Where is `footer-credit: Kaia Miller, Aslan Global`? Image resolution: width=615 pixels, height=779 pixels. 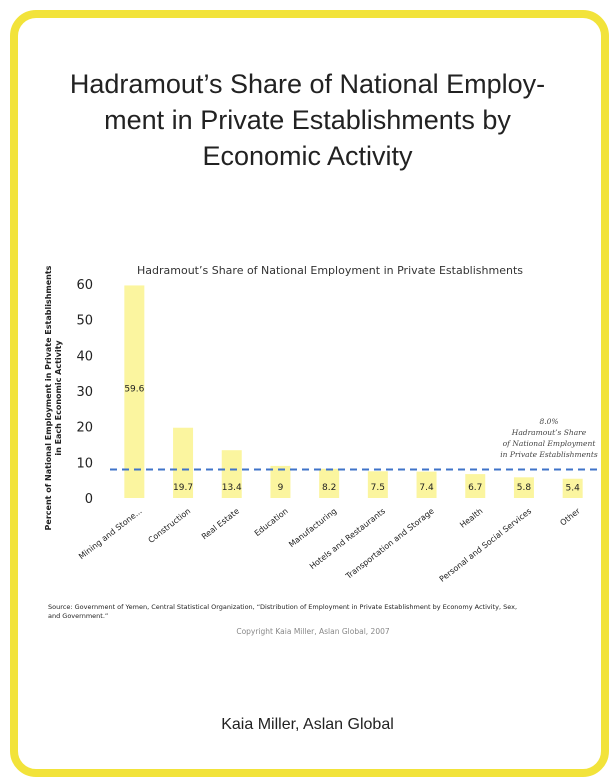
footer-credit: Kaia Miller, Aslan Global is located at coordinates (307, 724).